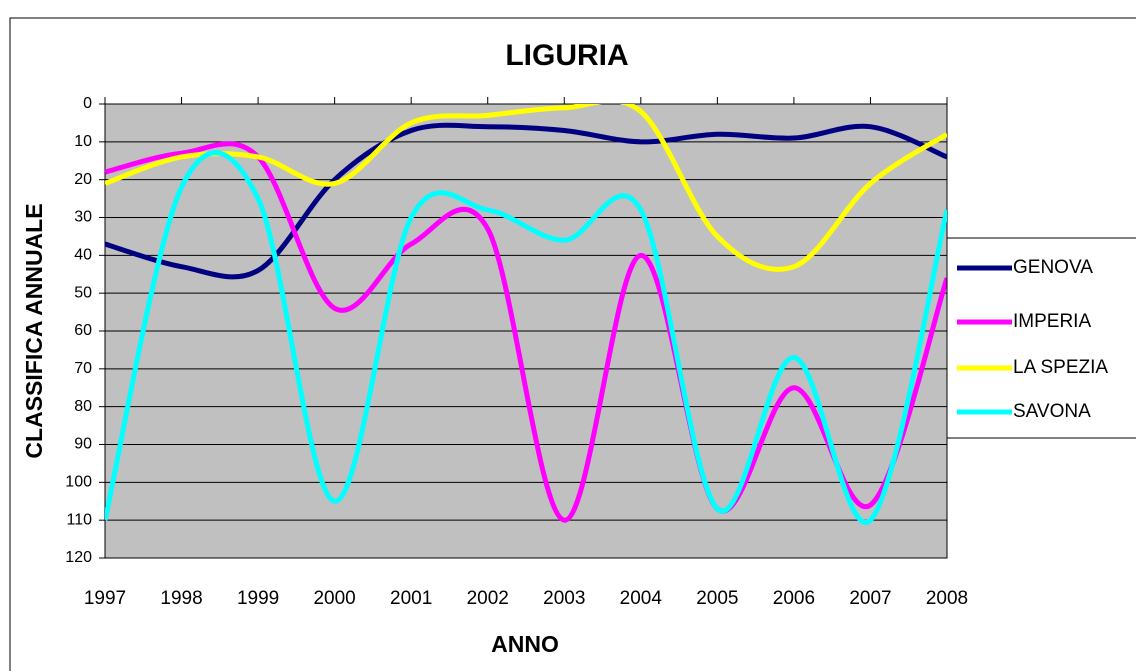 The height and width of the screenshot is (671, 1136). I want to click on y-tick-label: 0, so click(87, 103).